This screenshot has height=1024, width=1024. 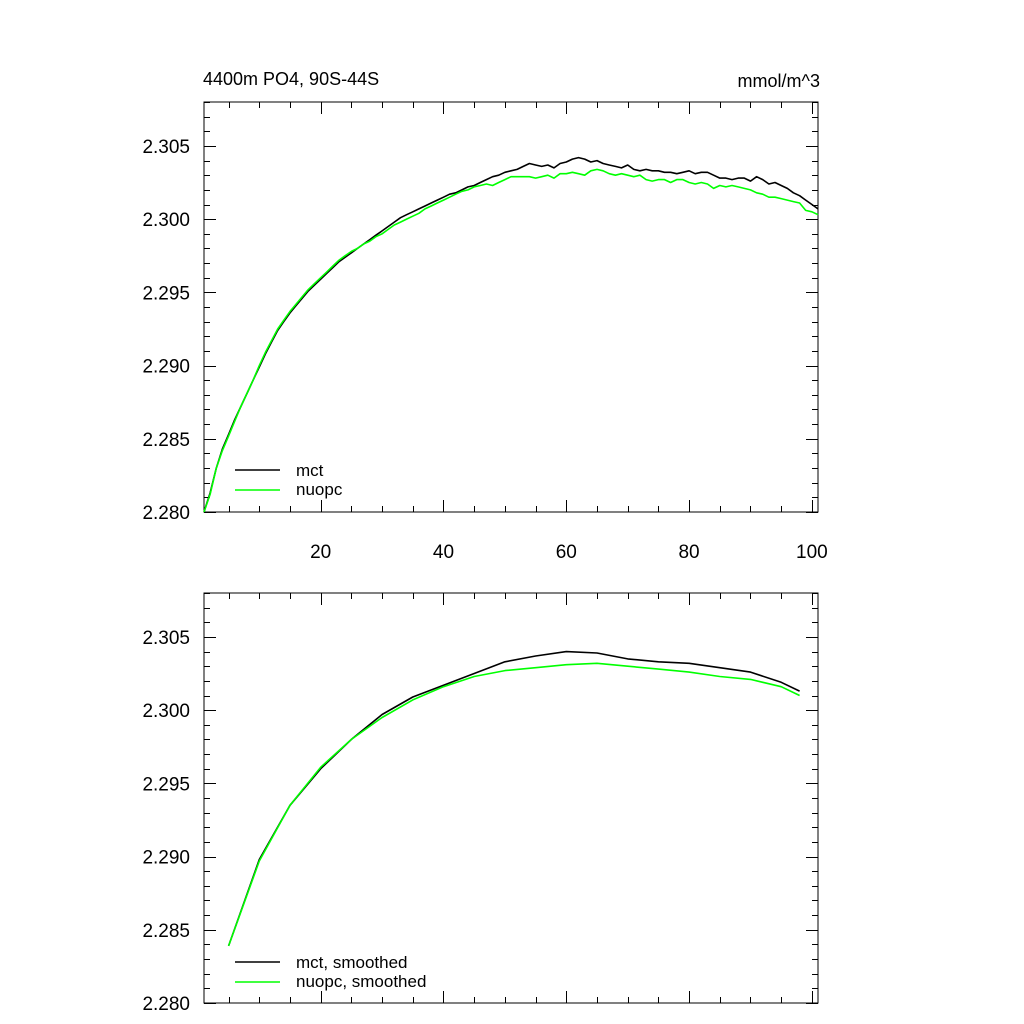 I want to click on x-tick-label: 80, so click(x=688, y=552).